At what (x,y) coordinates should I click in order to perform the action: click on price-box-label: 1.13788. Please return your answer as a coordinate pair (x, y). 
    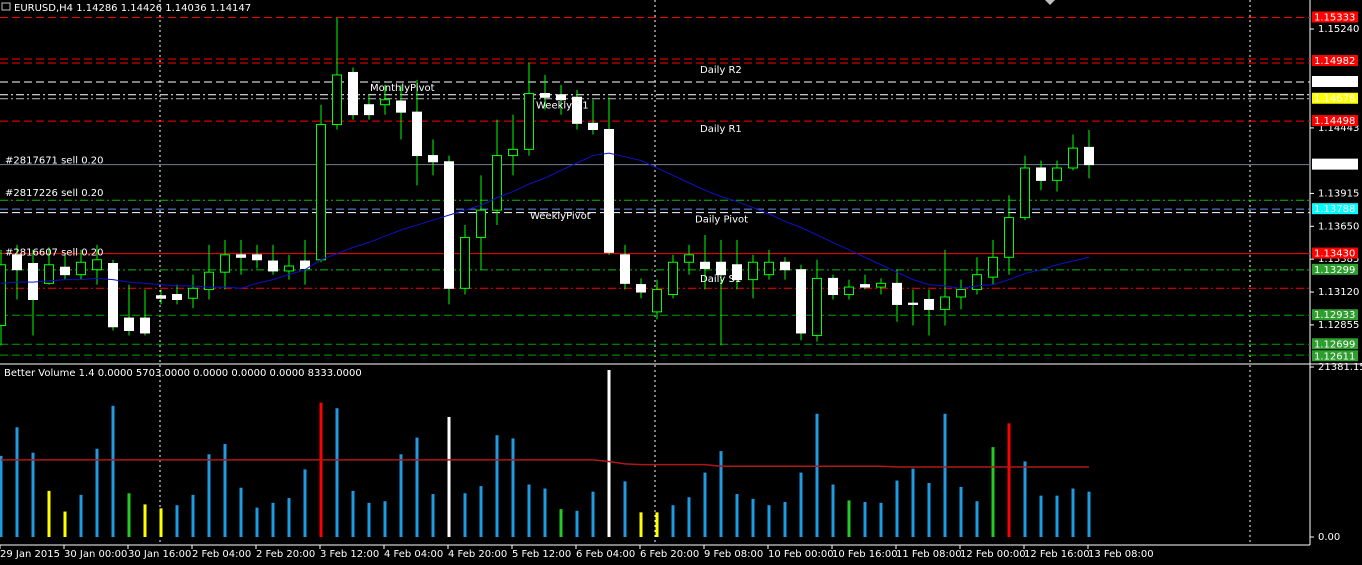
    Looking at the image, I should click on (1334, 209).